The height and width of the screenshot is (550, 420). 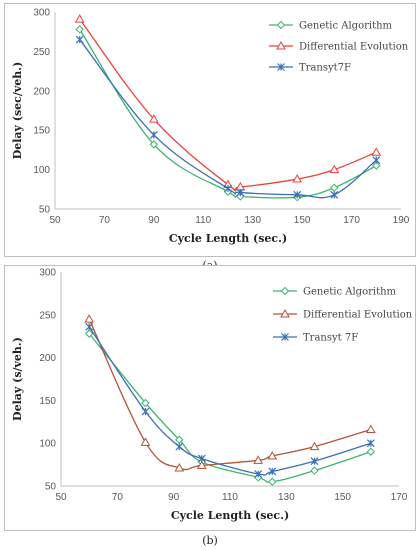 I want to click on chart-a-legend-entry: Transyt7F, so click(x=310, y=68).